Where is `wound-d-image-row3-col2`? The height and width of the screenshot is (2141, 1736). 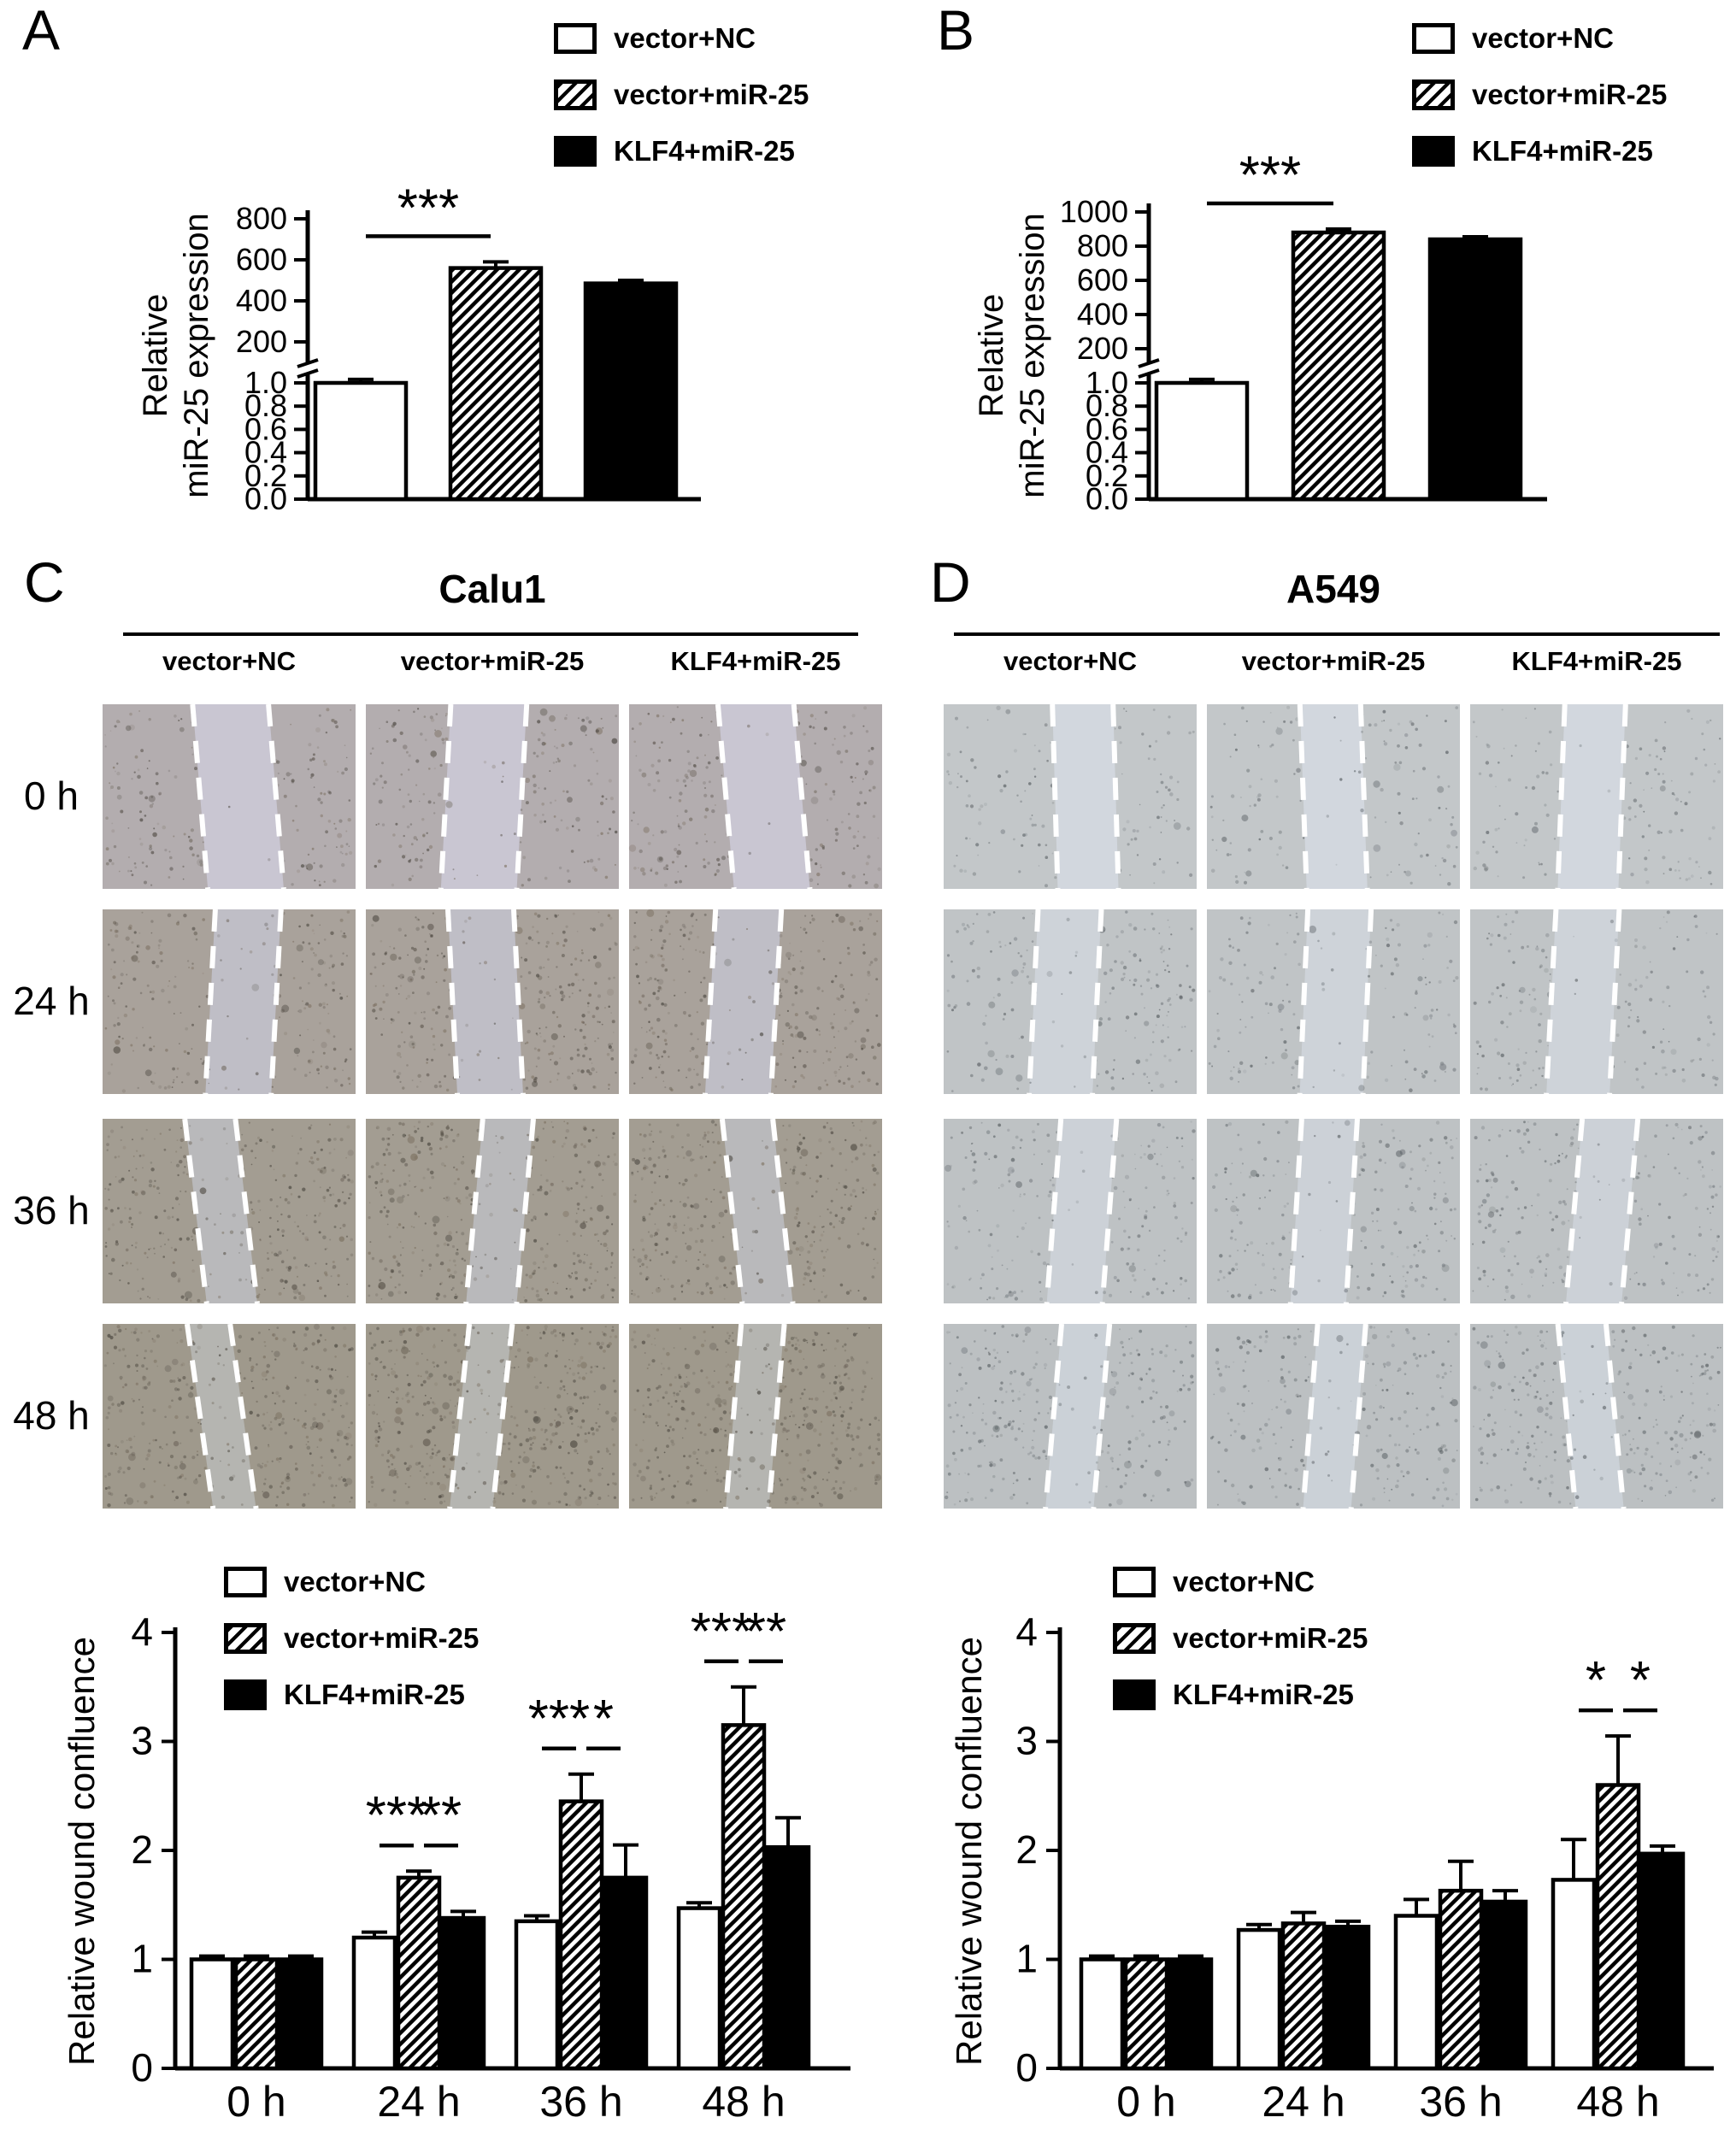
wound-d-image-row3-col2 is located at coordinates (1596, 1416).